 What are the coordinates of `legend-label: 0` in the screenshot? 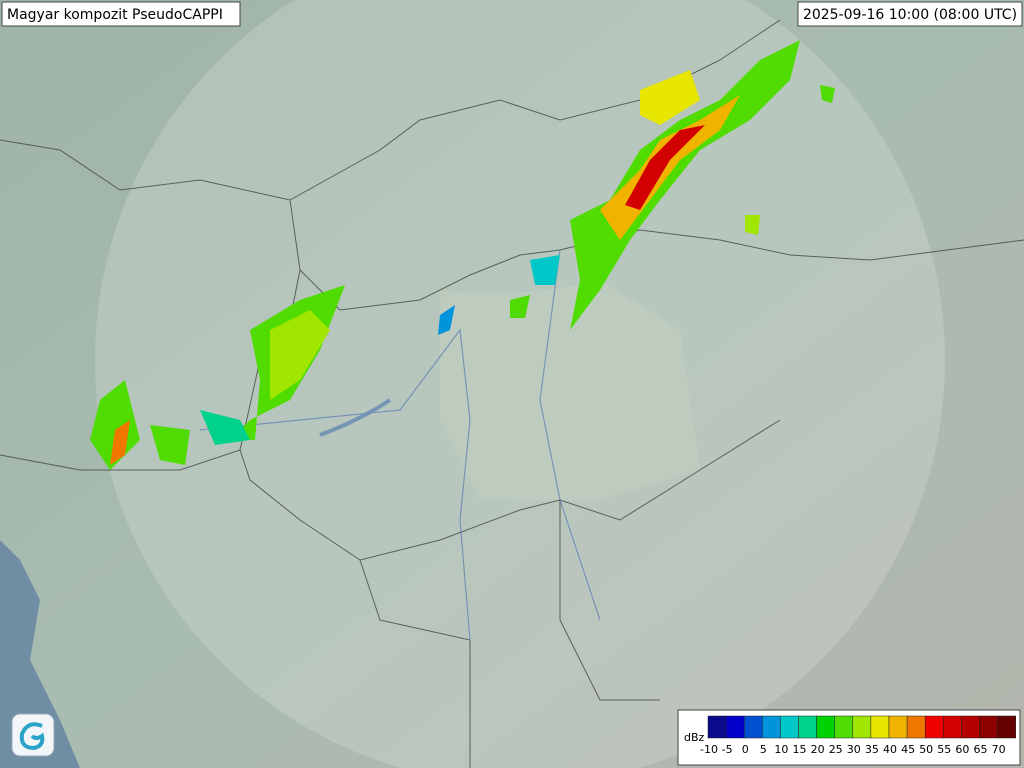 It's located at (745, 749).